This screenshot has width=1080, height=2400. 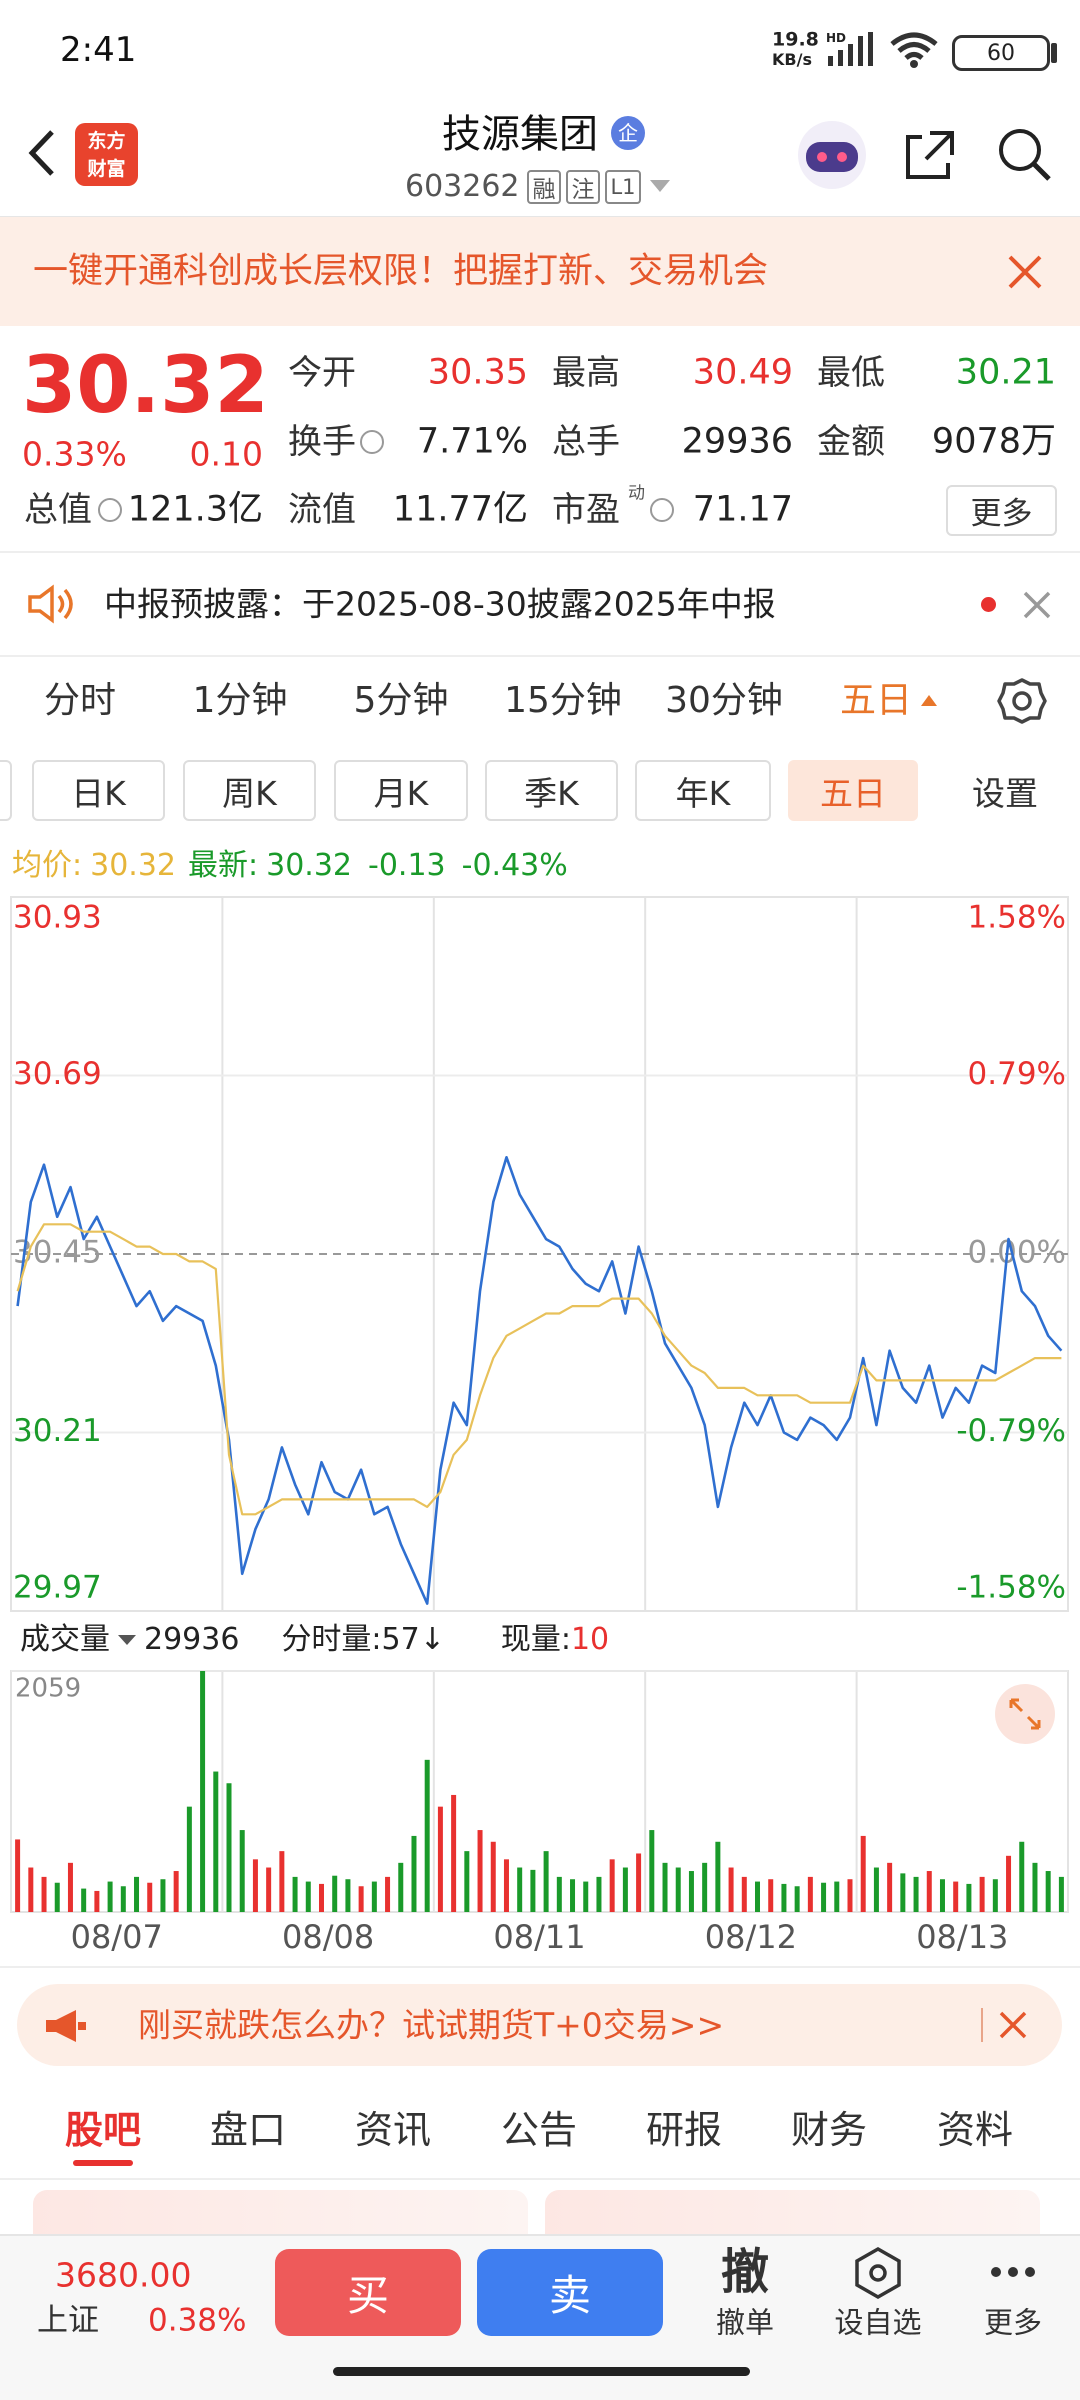 What do you see at coordinates (57, 1253) in the screenshot?
I see `y-tick-label: 30.45` at bounding box center [57, 1253].